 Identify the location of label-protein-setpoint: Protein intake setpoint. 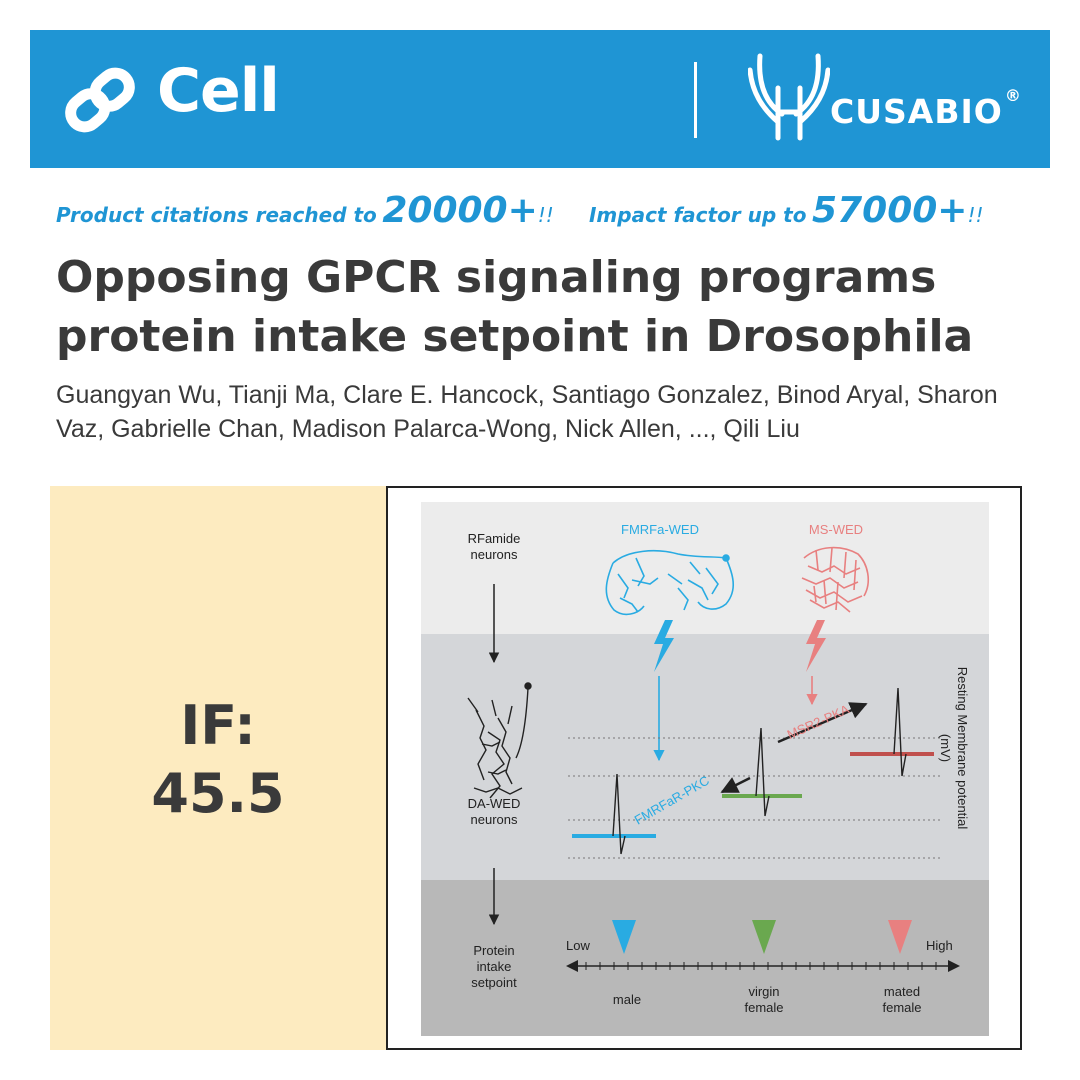
(494, 966).